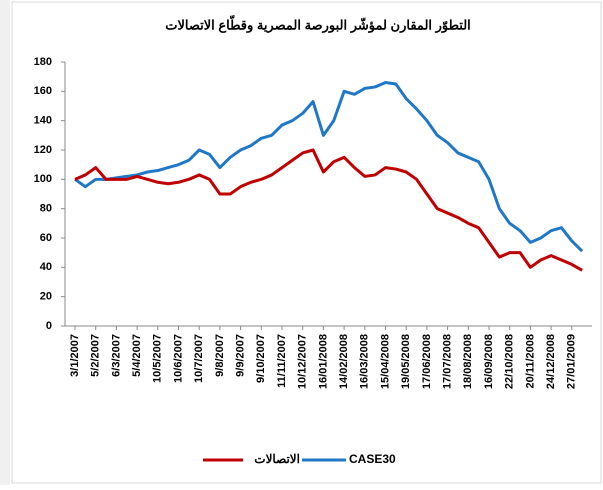 This screenshot has width=603, height=490. Describe the element at coordinates (489, 361) in the screenshot. I see `x-tick-label: 16/09/2008` at that location.